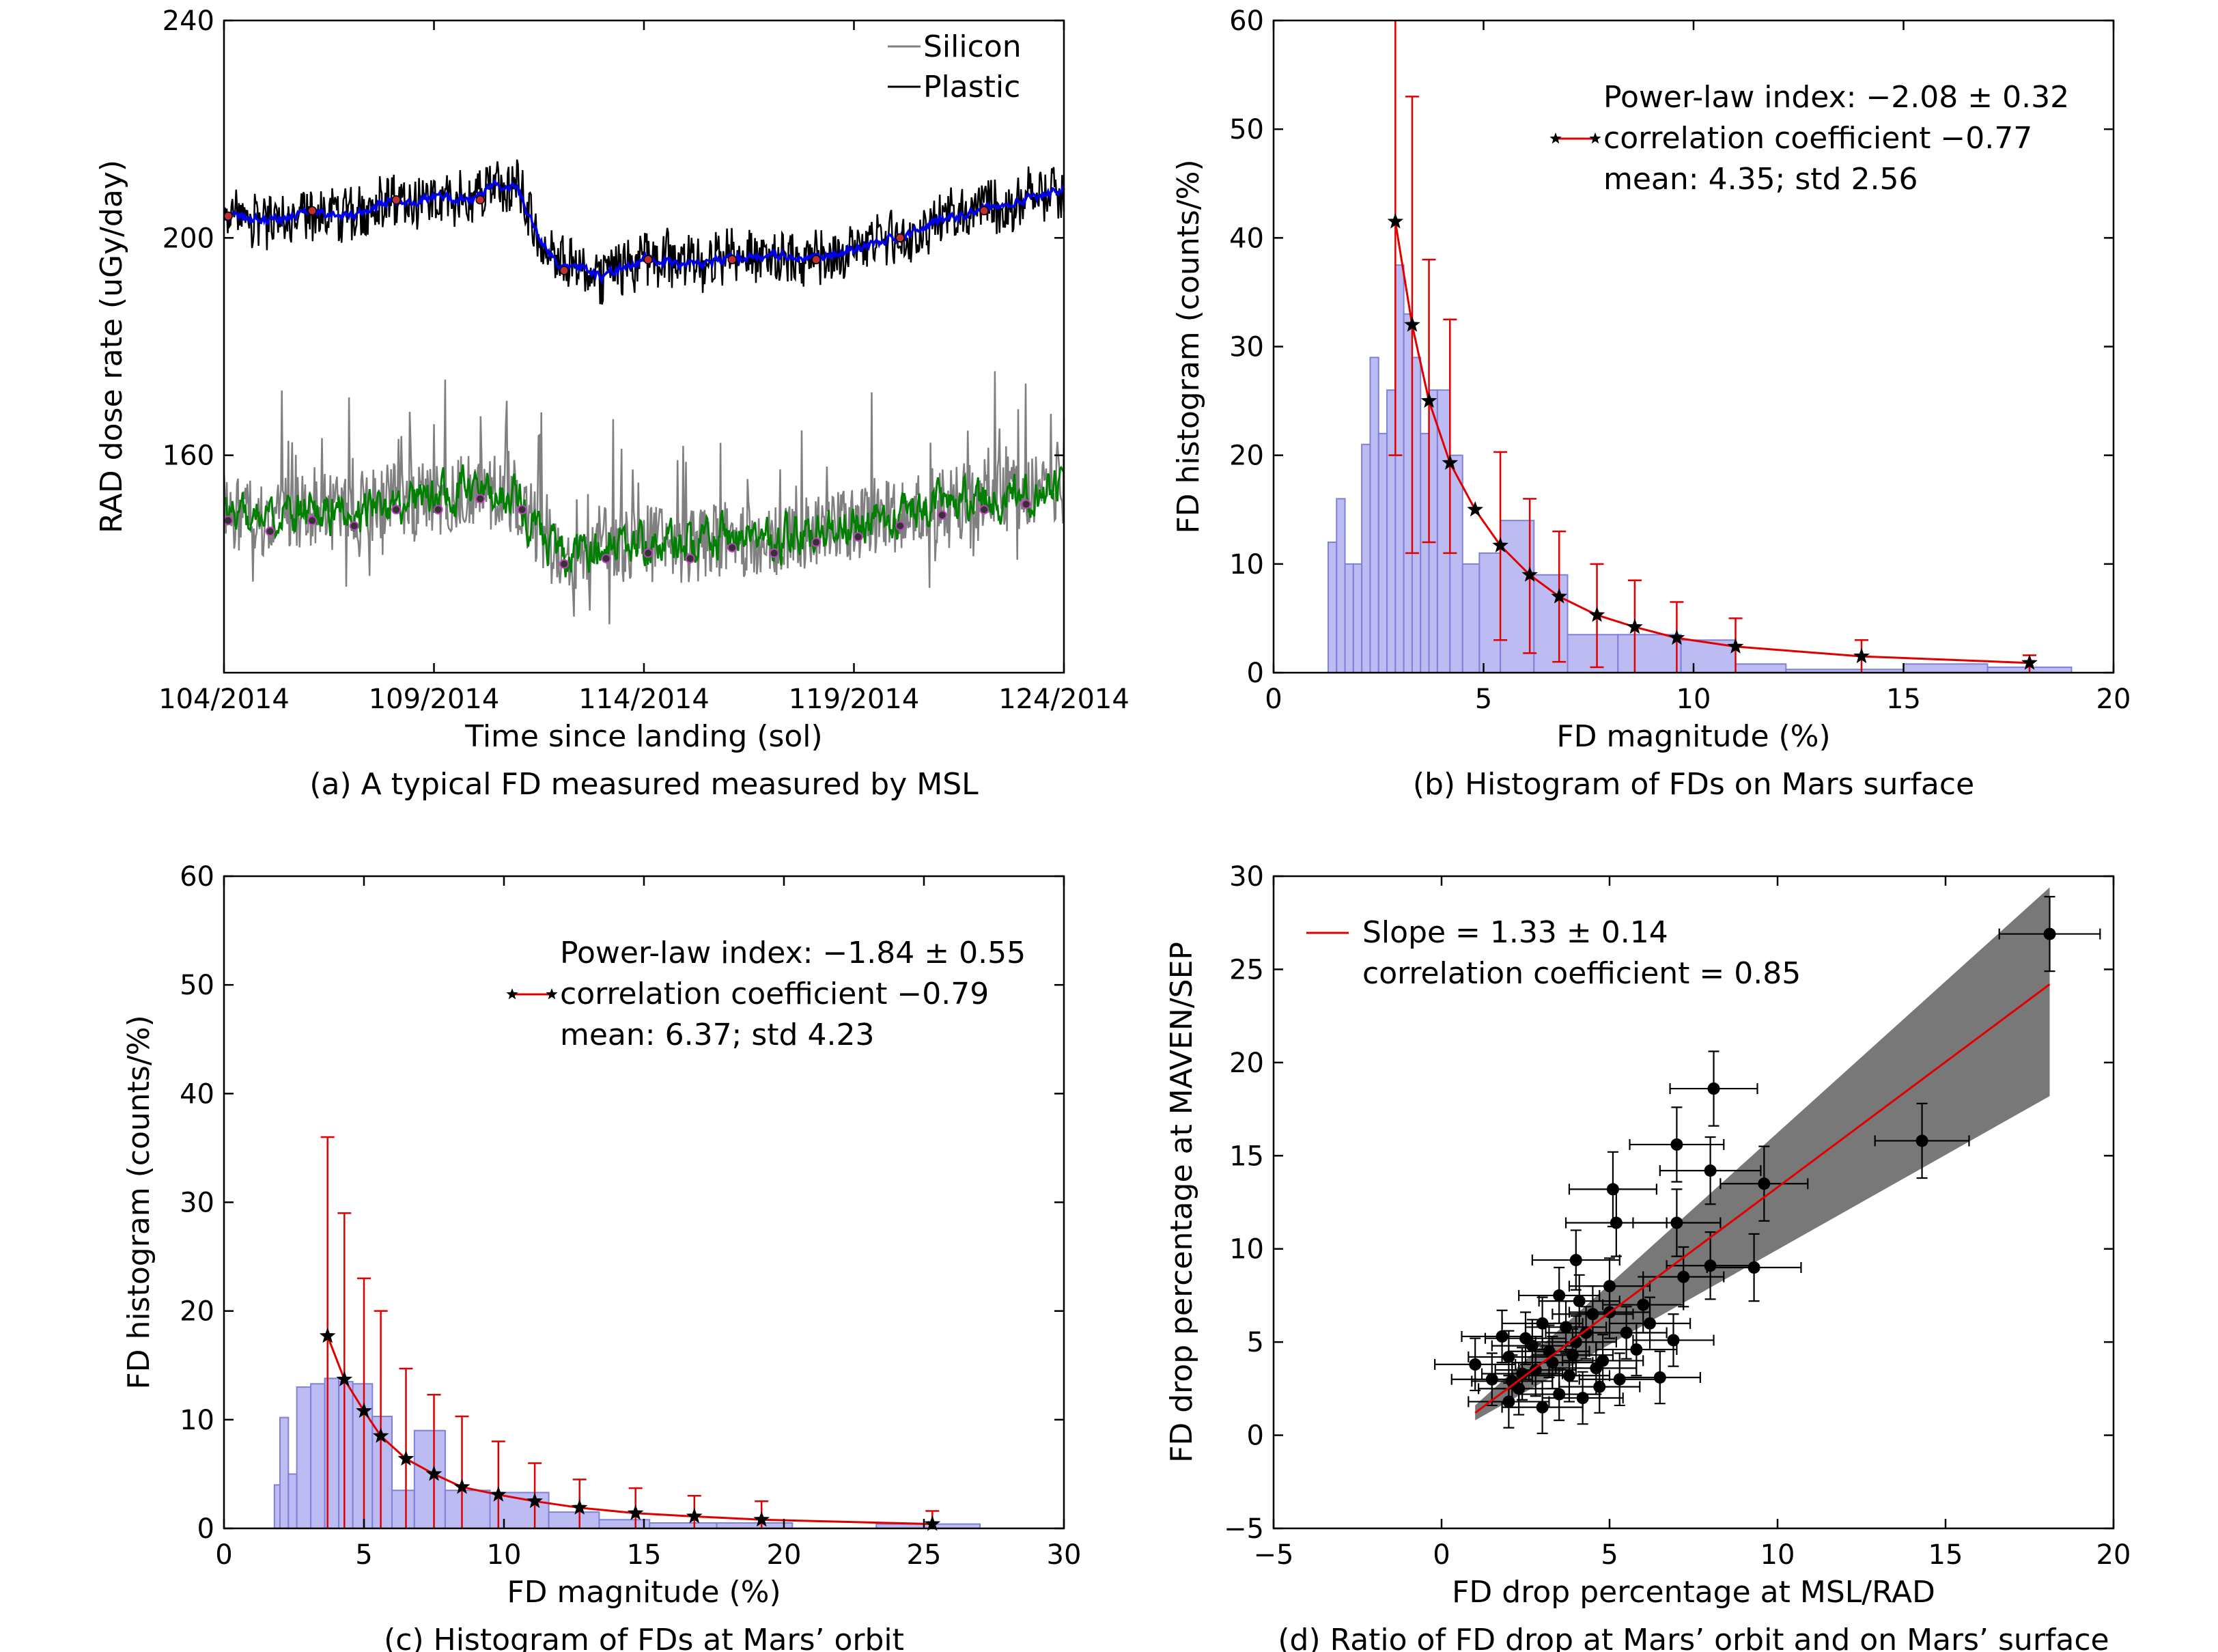 This screenshot has width=2218, height=1652. I want to click on legend-plastic-label: Plastic, so click(971, 87).